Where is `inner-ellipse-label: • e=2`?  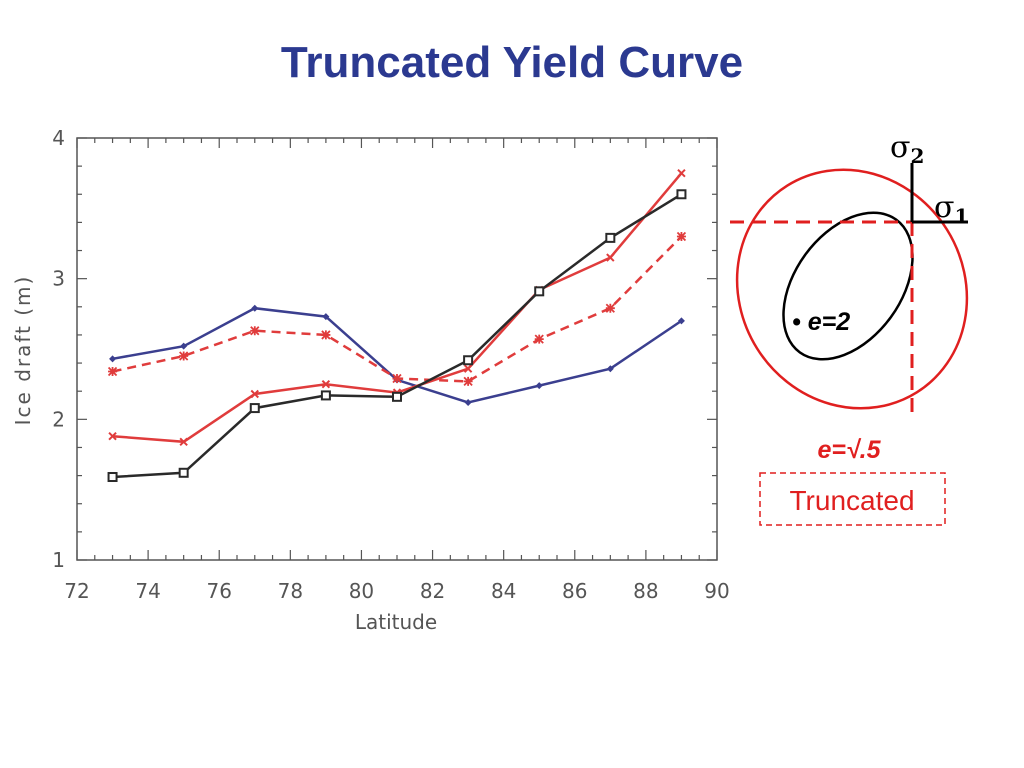
inner-ellipse-label: • e=2 is located at coordinates (821, 322).